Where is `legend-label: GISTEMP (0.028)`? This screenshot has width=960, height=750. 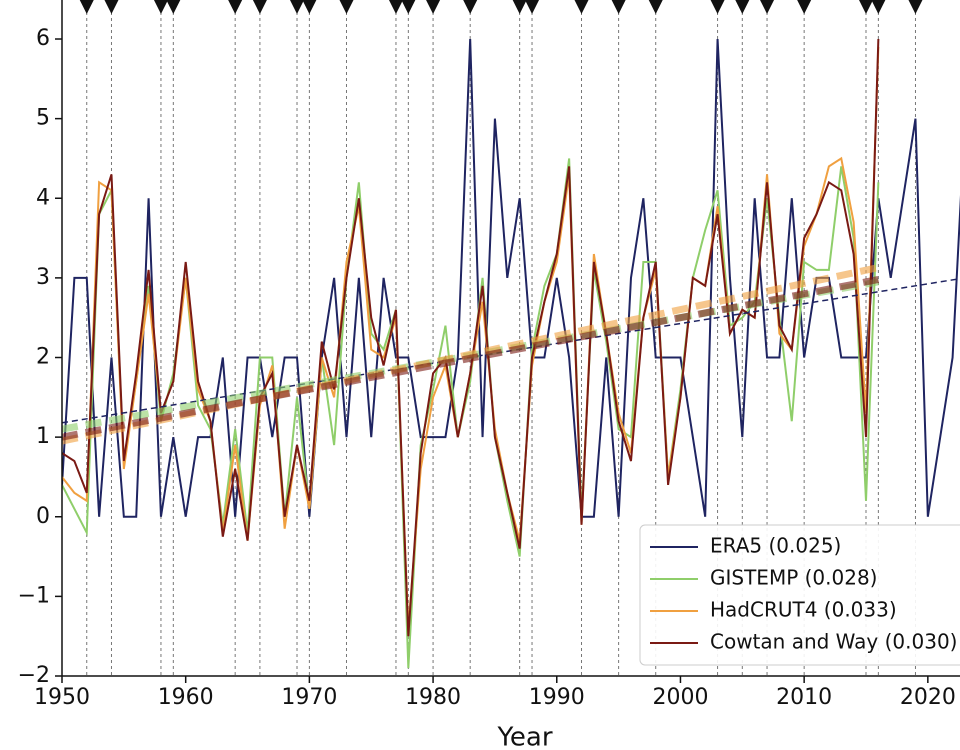
legend-label: GISTEMP (0.028) is located at coordinates (793, 578).